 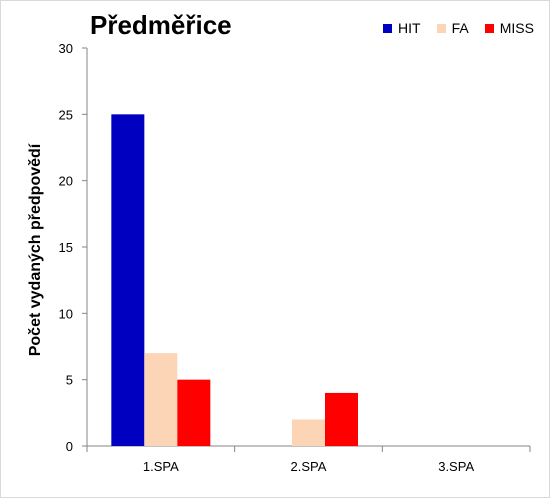 I want to click on bar-fa-2spa, so click(x=308, y=432).